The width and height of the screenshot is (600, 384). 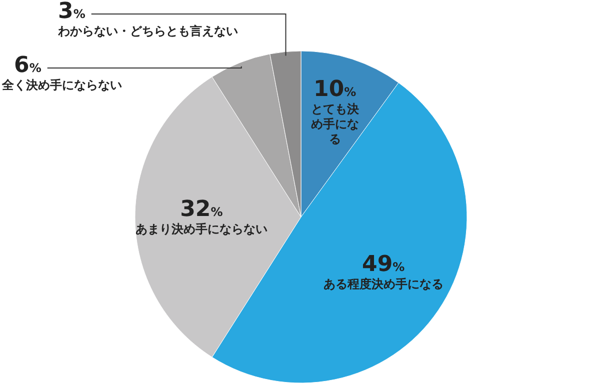 I want to click on slice-label: わからない・どちらとも言えない, so click(x=148, y=31).